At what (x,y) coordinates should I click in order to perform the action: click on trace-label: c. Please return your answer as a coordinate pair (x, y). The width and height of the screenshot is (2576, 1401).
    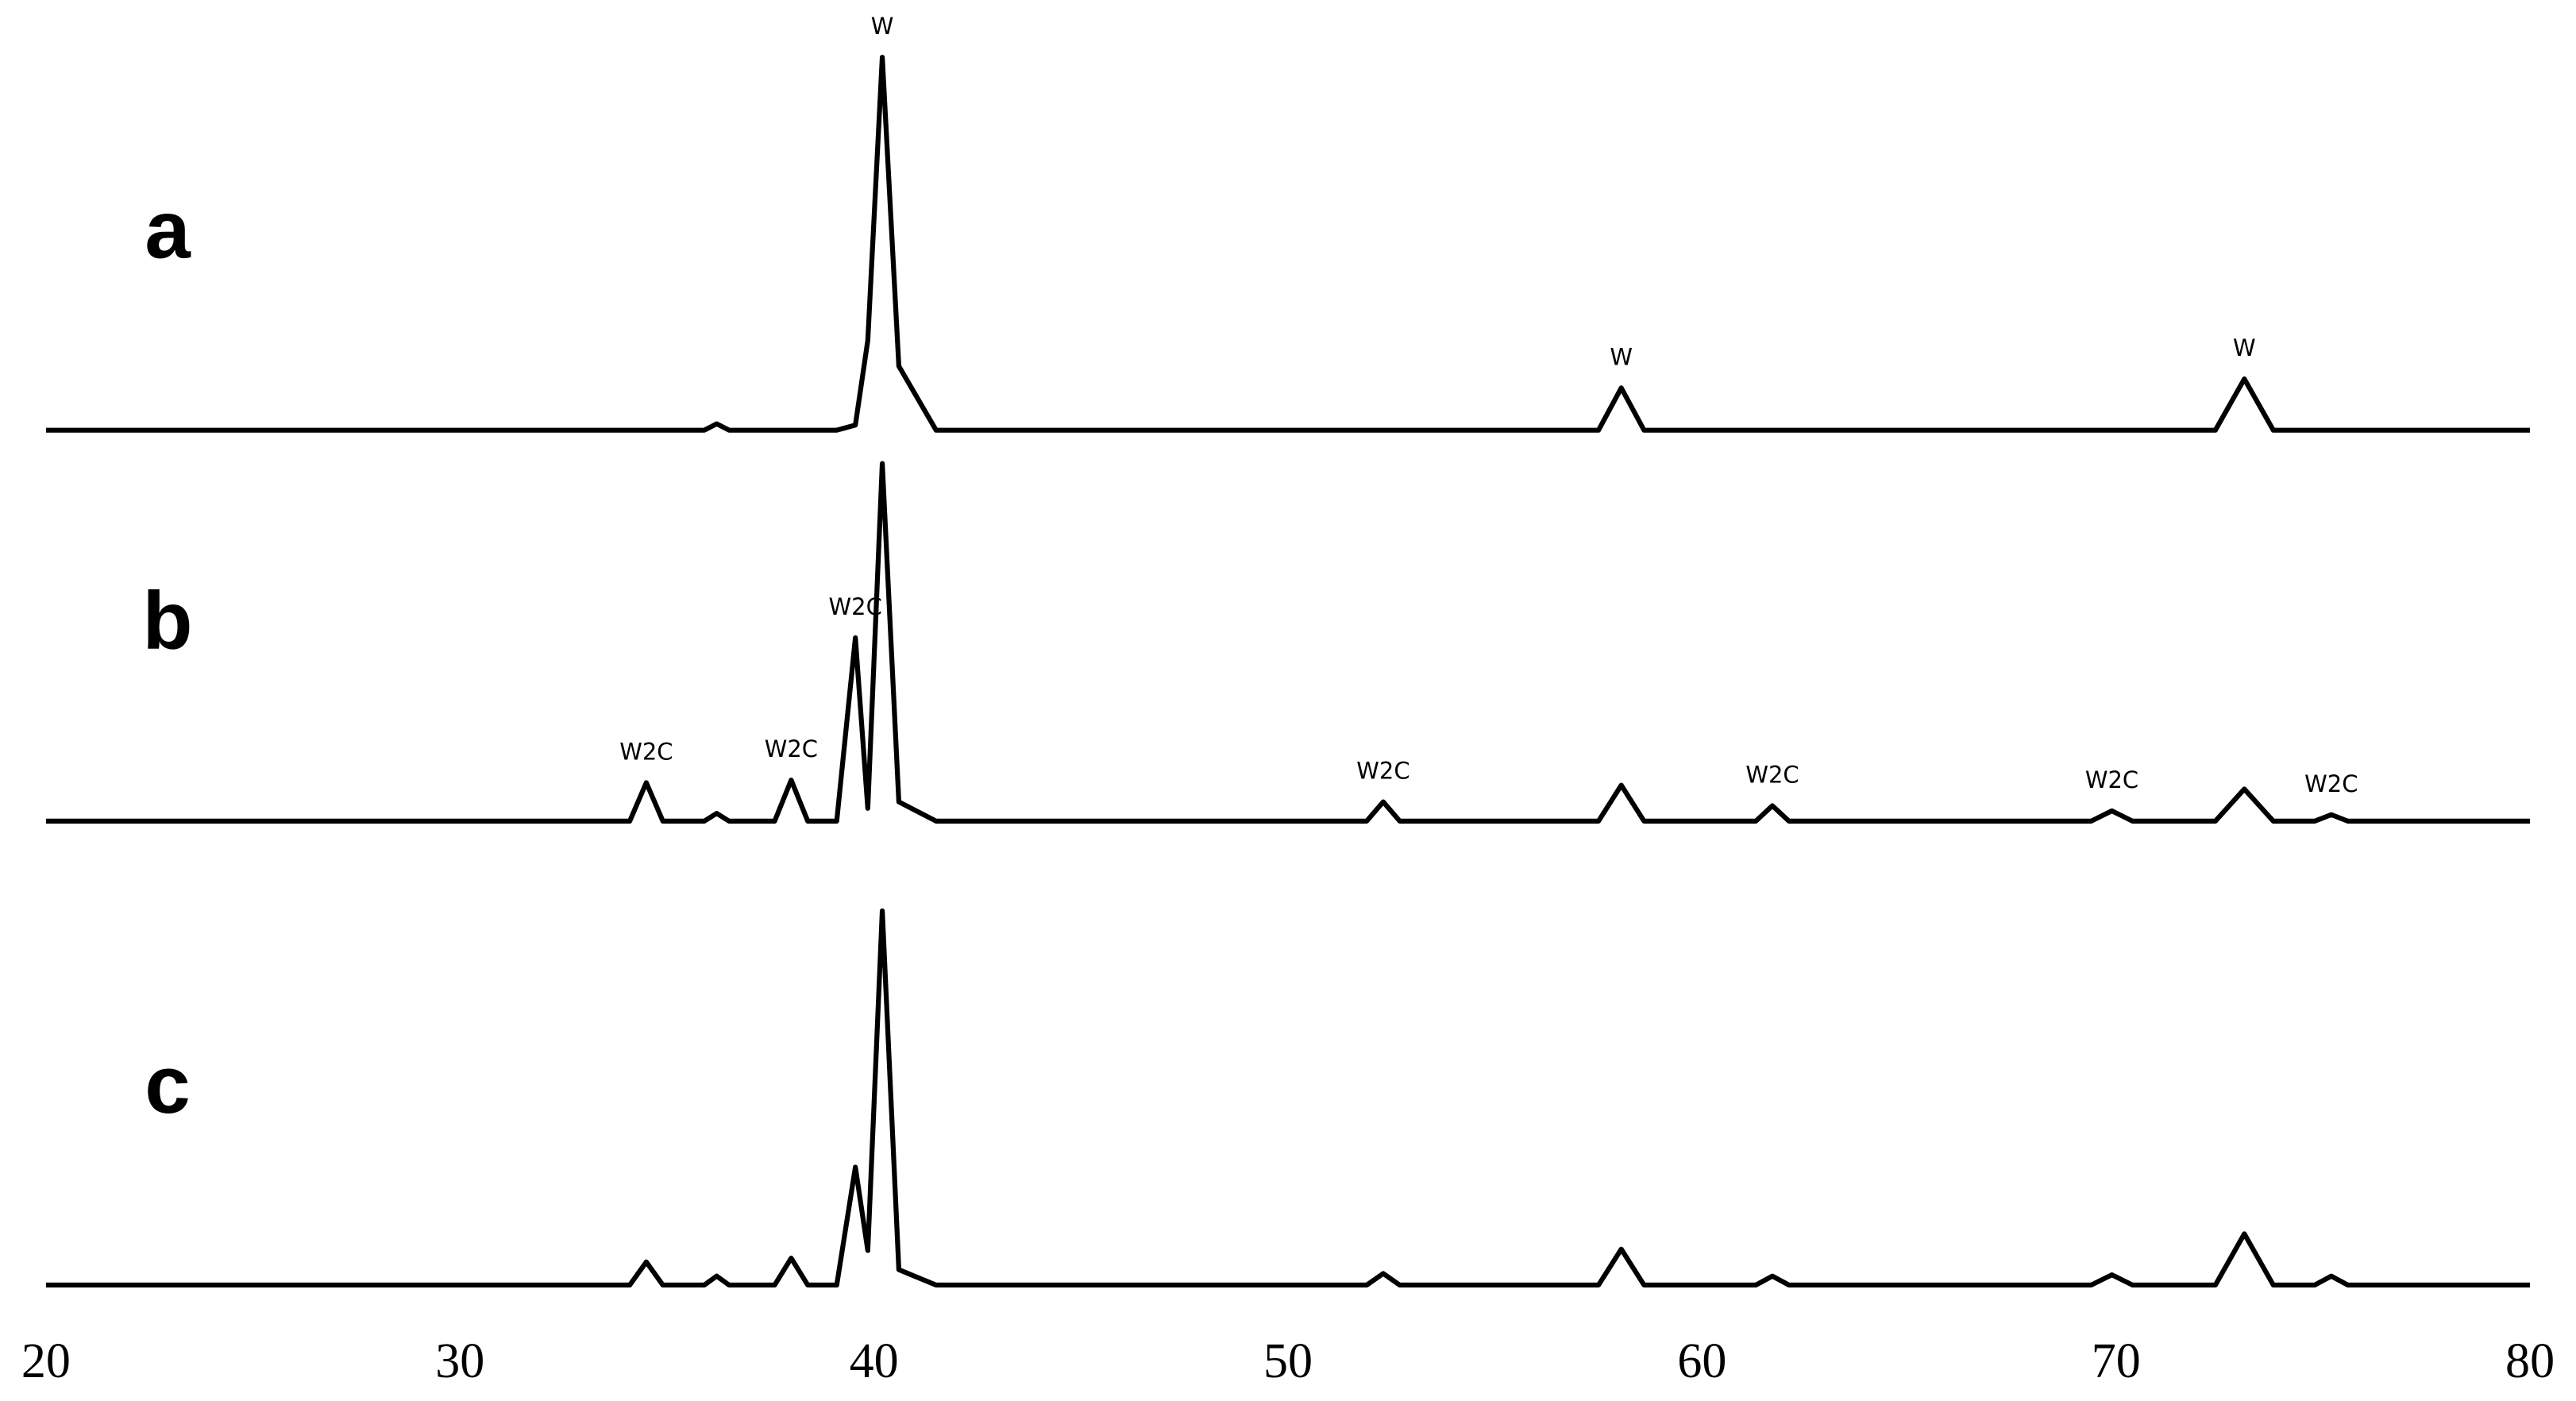
    Looking at the image, I should click on (168, 1084).